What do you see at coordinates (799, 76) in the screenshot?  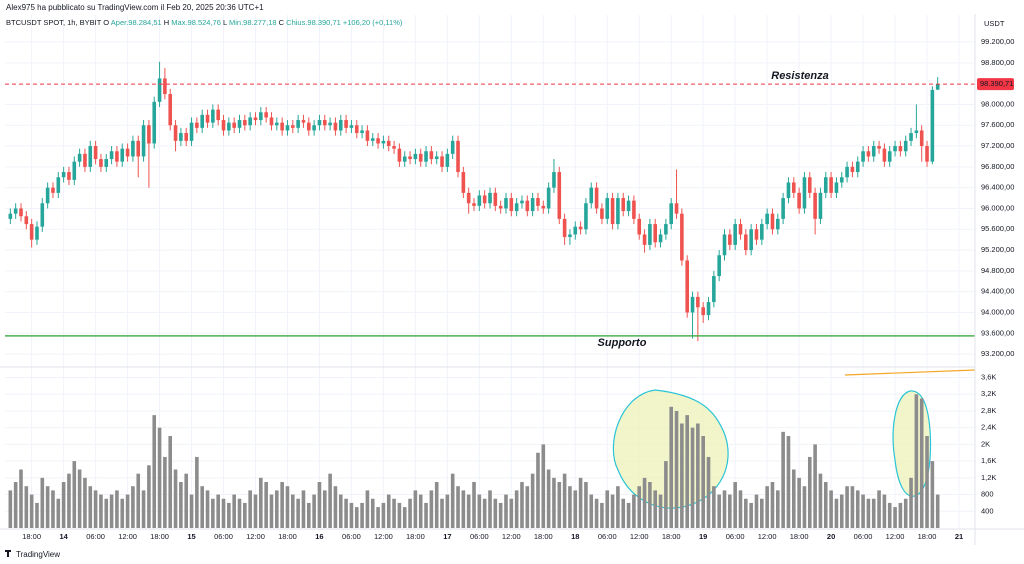 I see `level-label: Resistenza` at bounding box center [799, 76].